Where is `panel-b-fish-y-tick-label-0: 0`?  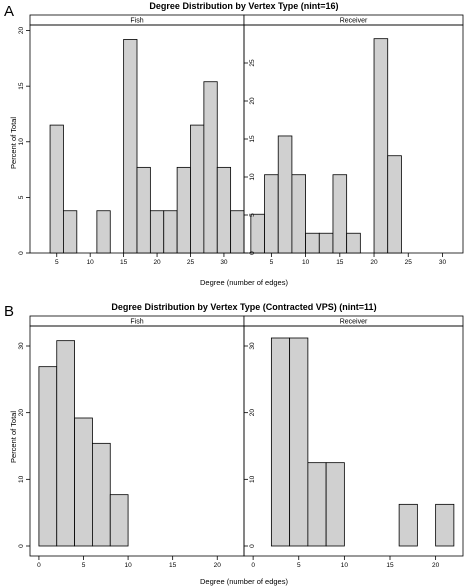
panel-b-fish-y-tick-label-0: 0 is located at coordinates (21, 546).